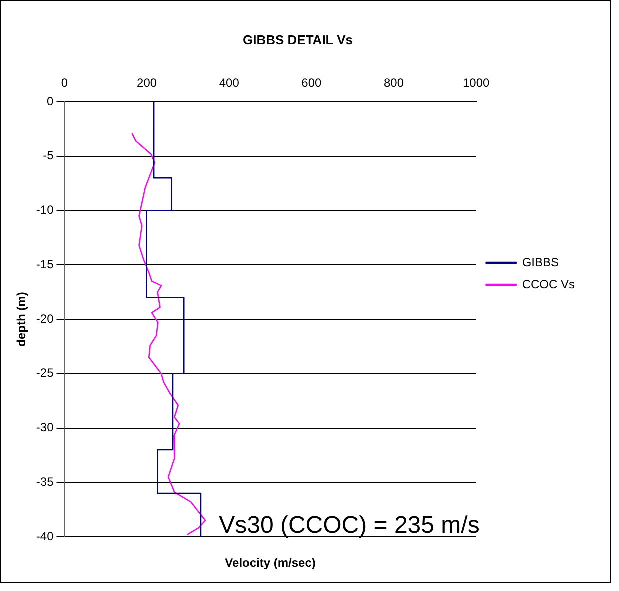 The height and width of the screenshot is (591, 619). What do you see at coordinates (270, 563) in the screenshot?
I see `x-axis-title: Velocity (m/sec)` at bounding box center [270, 563].